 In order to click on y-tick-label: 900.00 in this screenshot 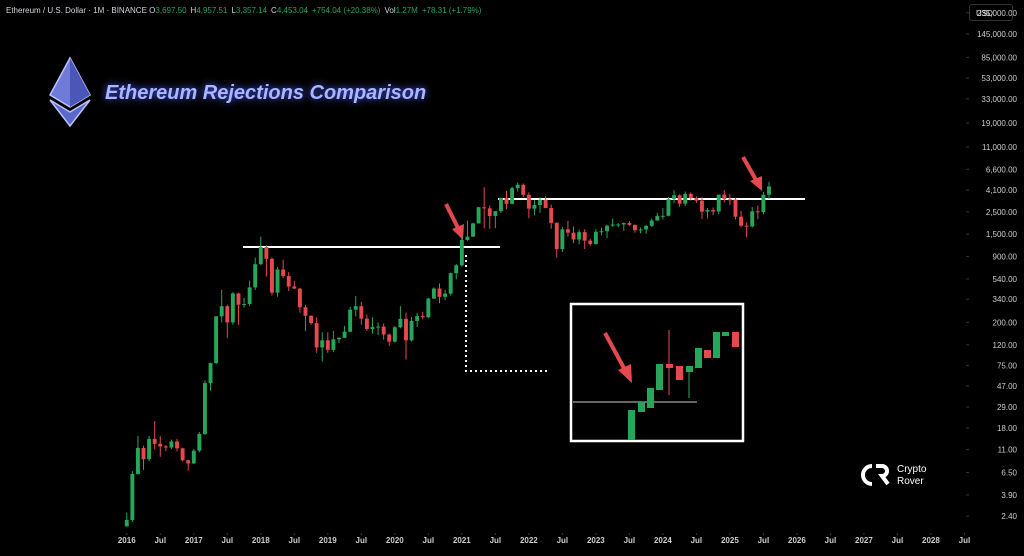, I will do `click(1005, 257)`.